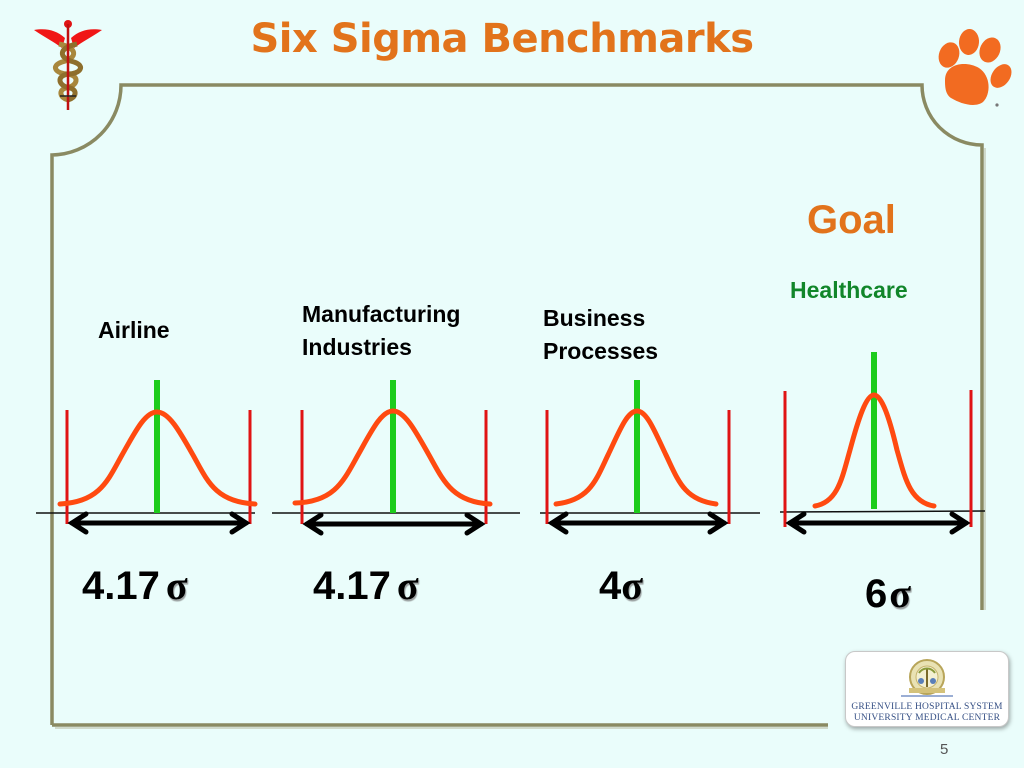 This screenshot has width=1024, height=768. What do you see at coordinates (357, 347) in the screenshot?
I see `manufacturing-label-line2: Industries` at bounding box center [357, 347].